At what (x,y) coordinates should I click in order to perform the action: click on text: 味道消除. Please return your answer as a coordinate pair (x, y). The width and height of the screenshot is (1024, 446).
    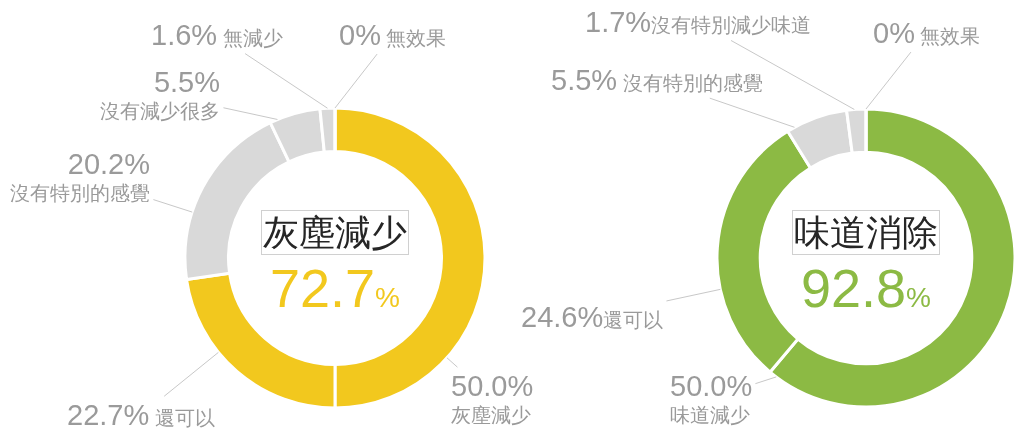
    Looking at the image, I should click on (866, 232).